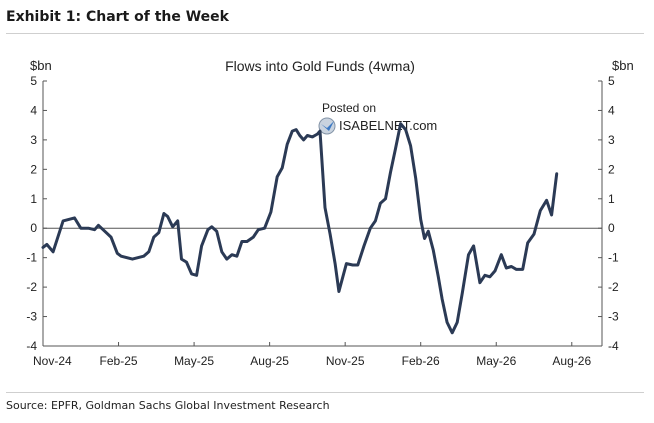 The image size is (654, 423). What do you see at coordinates (327, 126) in the screenshot?
I see `globe-icon` at bounding box center [327, 126].